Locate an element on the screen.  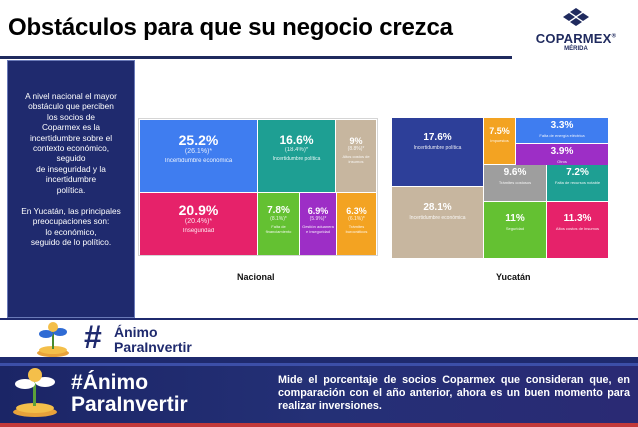
tile-value: 20.9% is located at coordinates (198, 210).